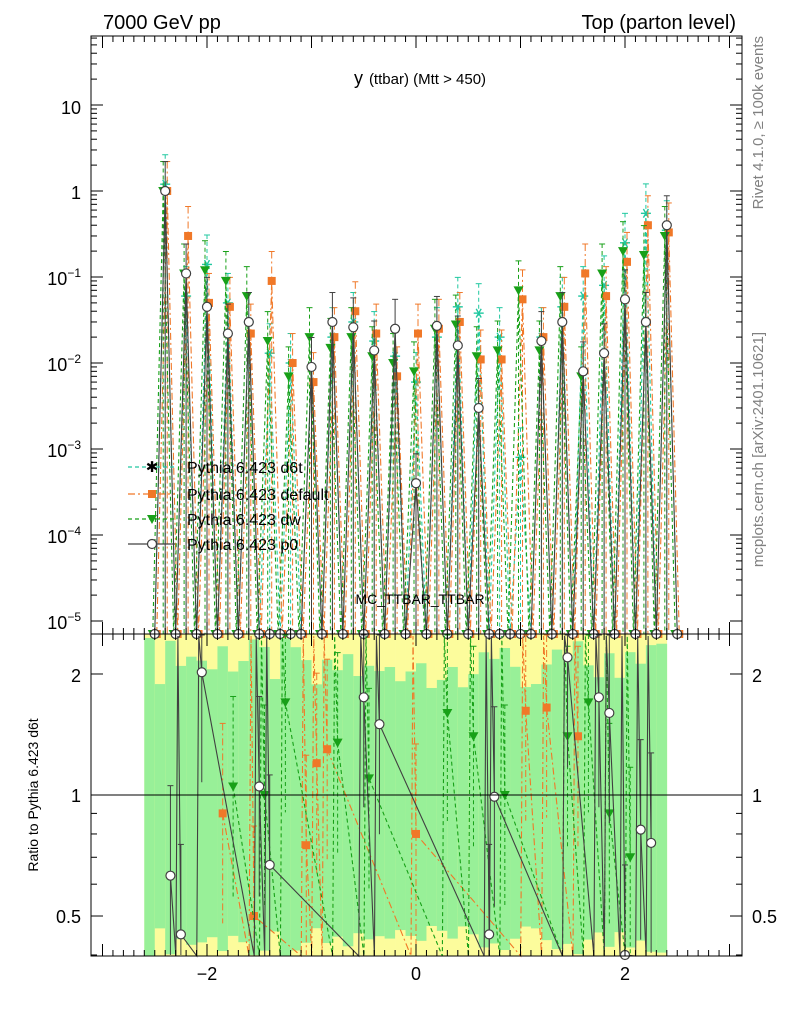 The image size is (786, 1024). What do you see at coordinates (64, 621) in the screenshot?
I see `y-tick-label-1e-5: 10⁻⁵` at bounding box center [64, 621].